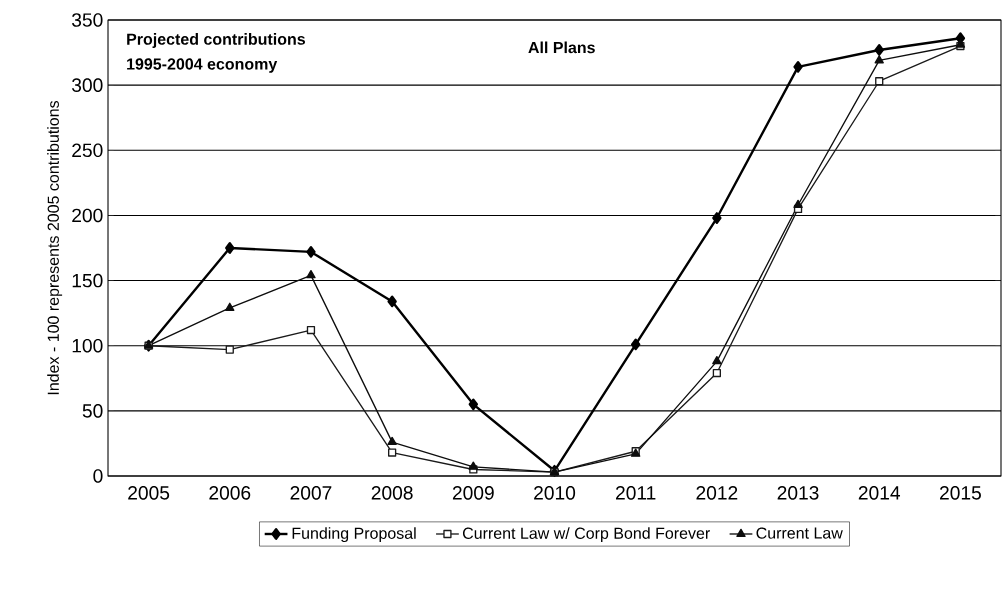 This screenshot has height=599, width=1003. Describe the element at coordinates (230, 493) in the screenshot. I see `x-tick-label: 2006` at that location.